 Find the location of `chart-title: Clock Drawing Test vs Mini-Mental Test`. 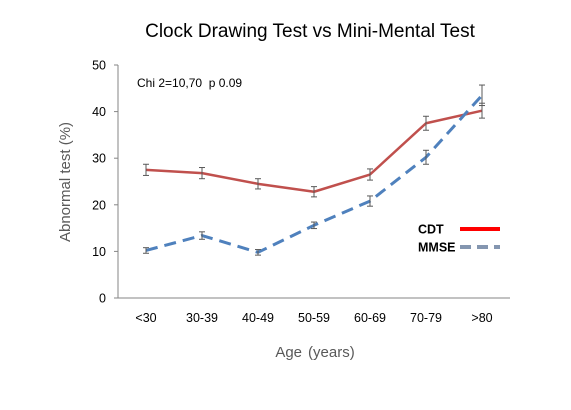

chart-title: Clock Drawing Test vs Mini-Mental Test is located at coordinates (310, 31).